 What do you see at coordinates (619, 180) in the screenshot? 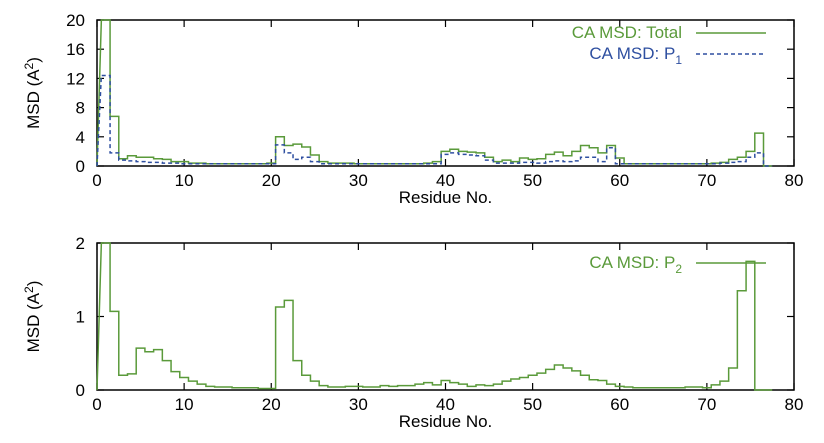
I see `top-x-tick-label: 60` at bounding box center [619, 180].